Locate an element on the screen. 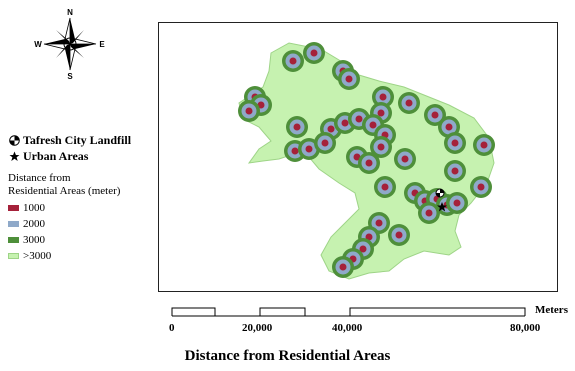 This screenshot has height=371, width=575. legend-title-line1: Distance from is located at coordinates (39, 178).